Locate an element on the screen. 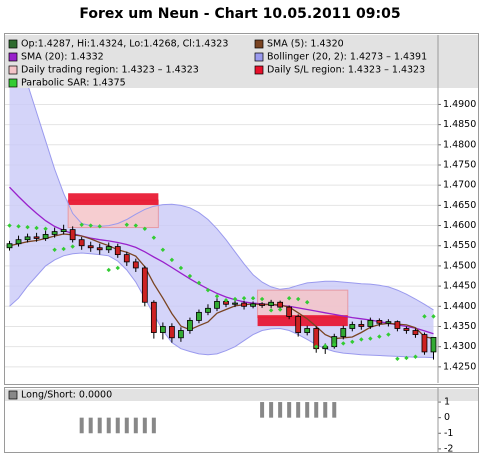 Image resolution: width=480 pixels, height=457 pixels. y-tick-label: -2 is located at coordinates (448, 448).